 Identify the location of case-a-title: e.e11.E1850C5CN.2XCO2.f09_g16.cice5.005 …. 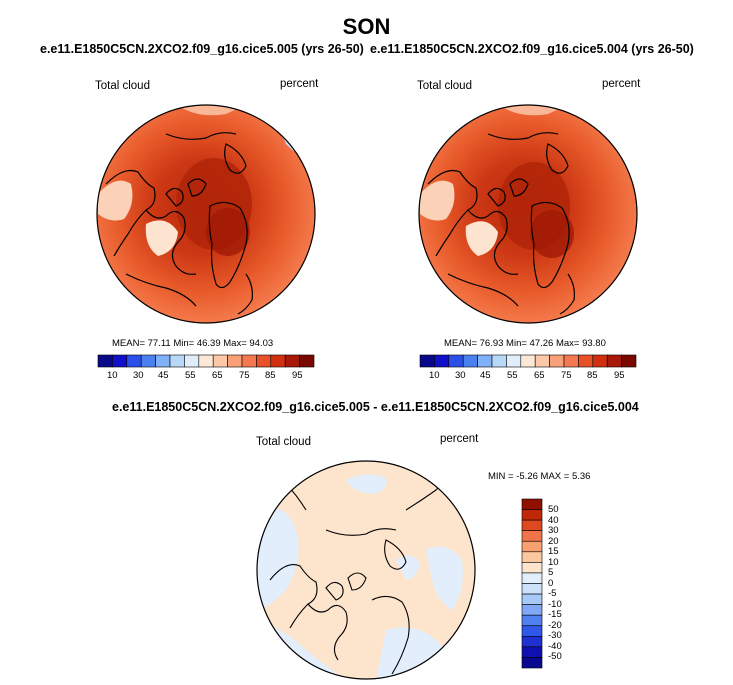
(202, 49).